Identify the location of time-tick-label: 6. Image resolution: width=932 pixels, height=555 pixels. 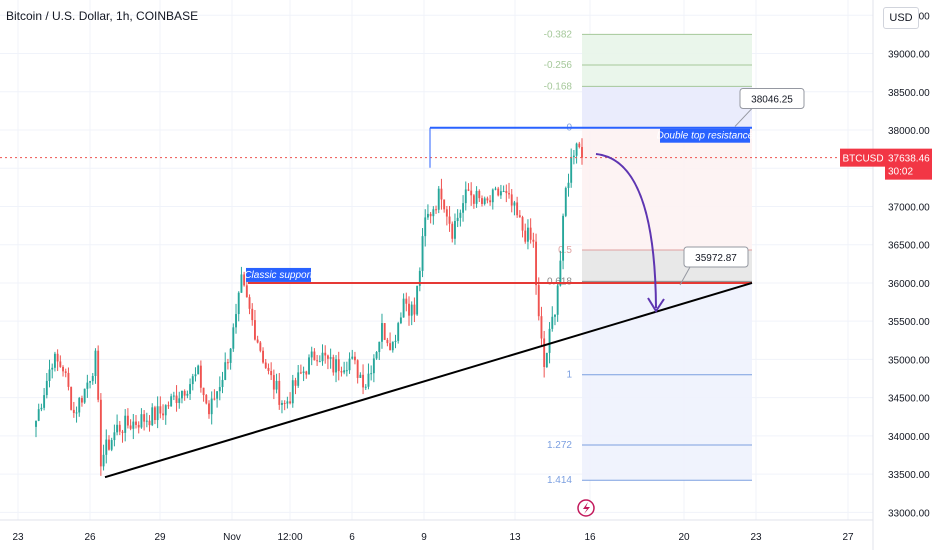
(352, 537).